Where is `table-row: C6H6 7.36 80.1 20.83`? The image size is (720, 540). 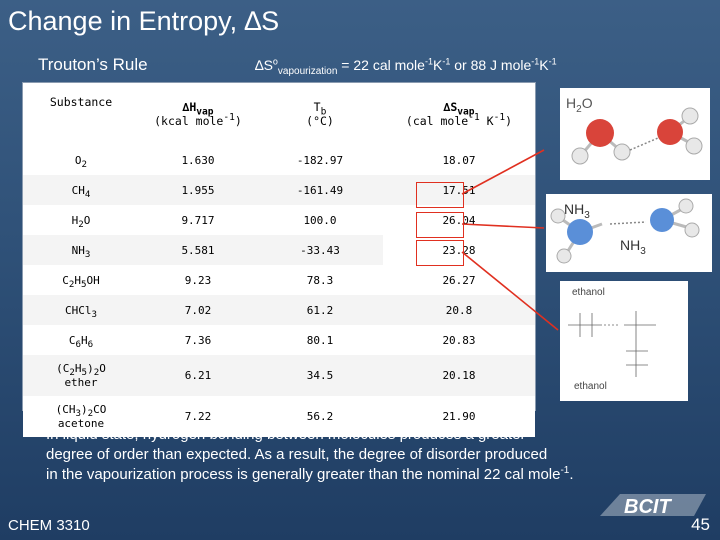
table-row: C6H6 7.36 80.1 20.83 is located at coordinates (279, 340).